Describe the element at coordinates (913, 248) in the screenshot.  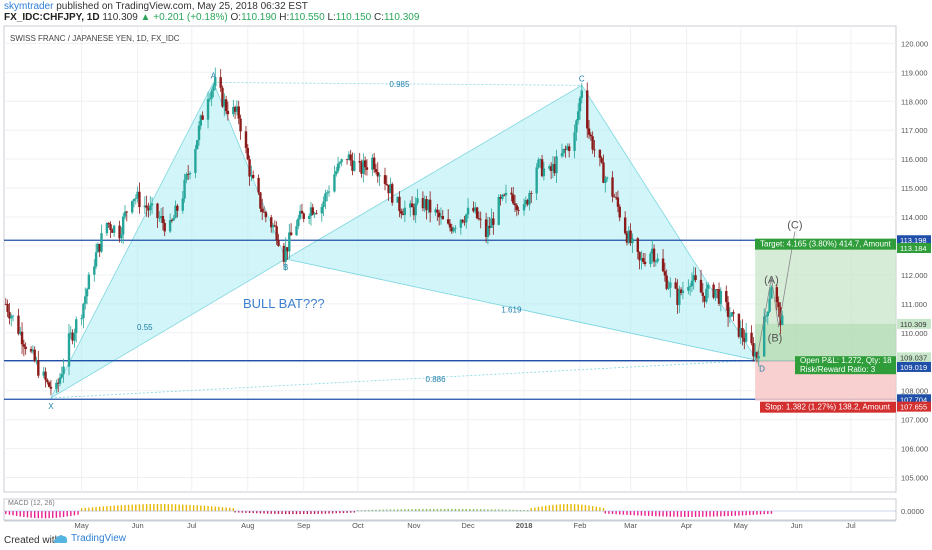
I see `price-axis-tag-label: 113.184` at that location.